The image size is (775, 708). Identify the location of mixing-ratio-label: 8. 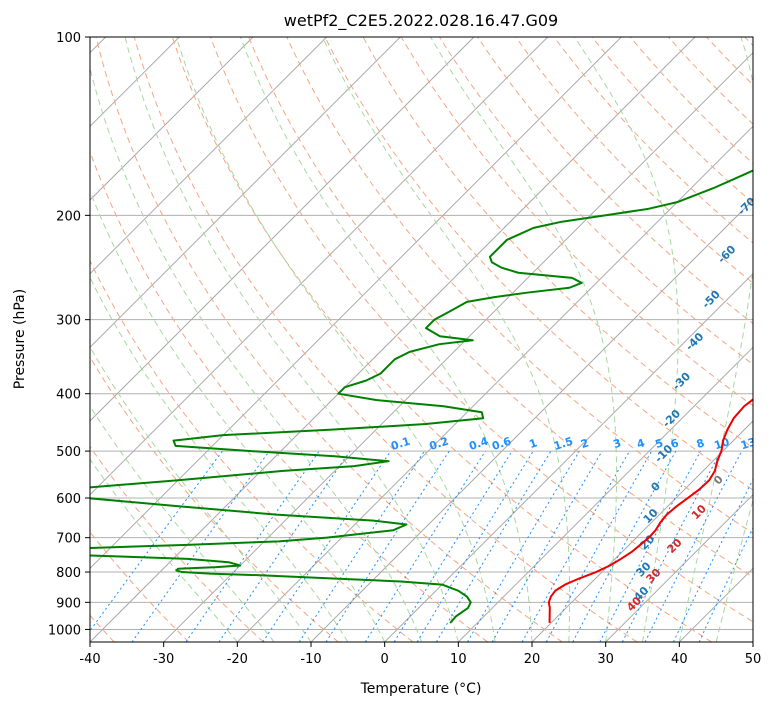
(700, 443).